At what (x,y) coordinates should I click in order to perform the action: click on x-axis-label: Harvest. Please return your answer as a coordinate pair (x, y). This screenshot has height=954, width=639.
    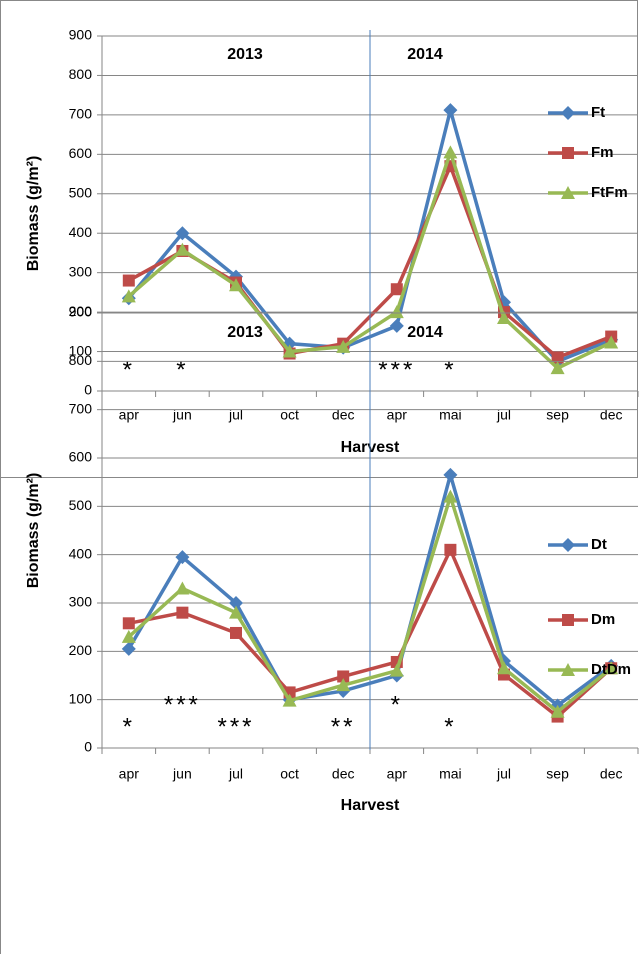
    Looking at the image, I should click on (370, 805).